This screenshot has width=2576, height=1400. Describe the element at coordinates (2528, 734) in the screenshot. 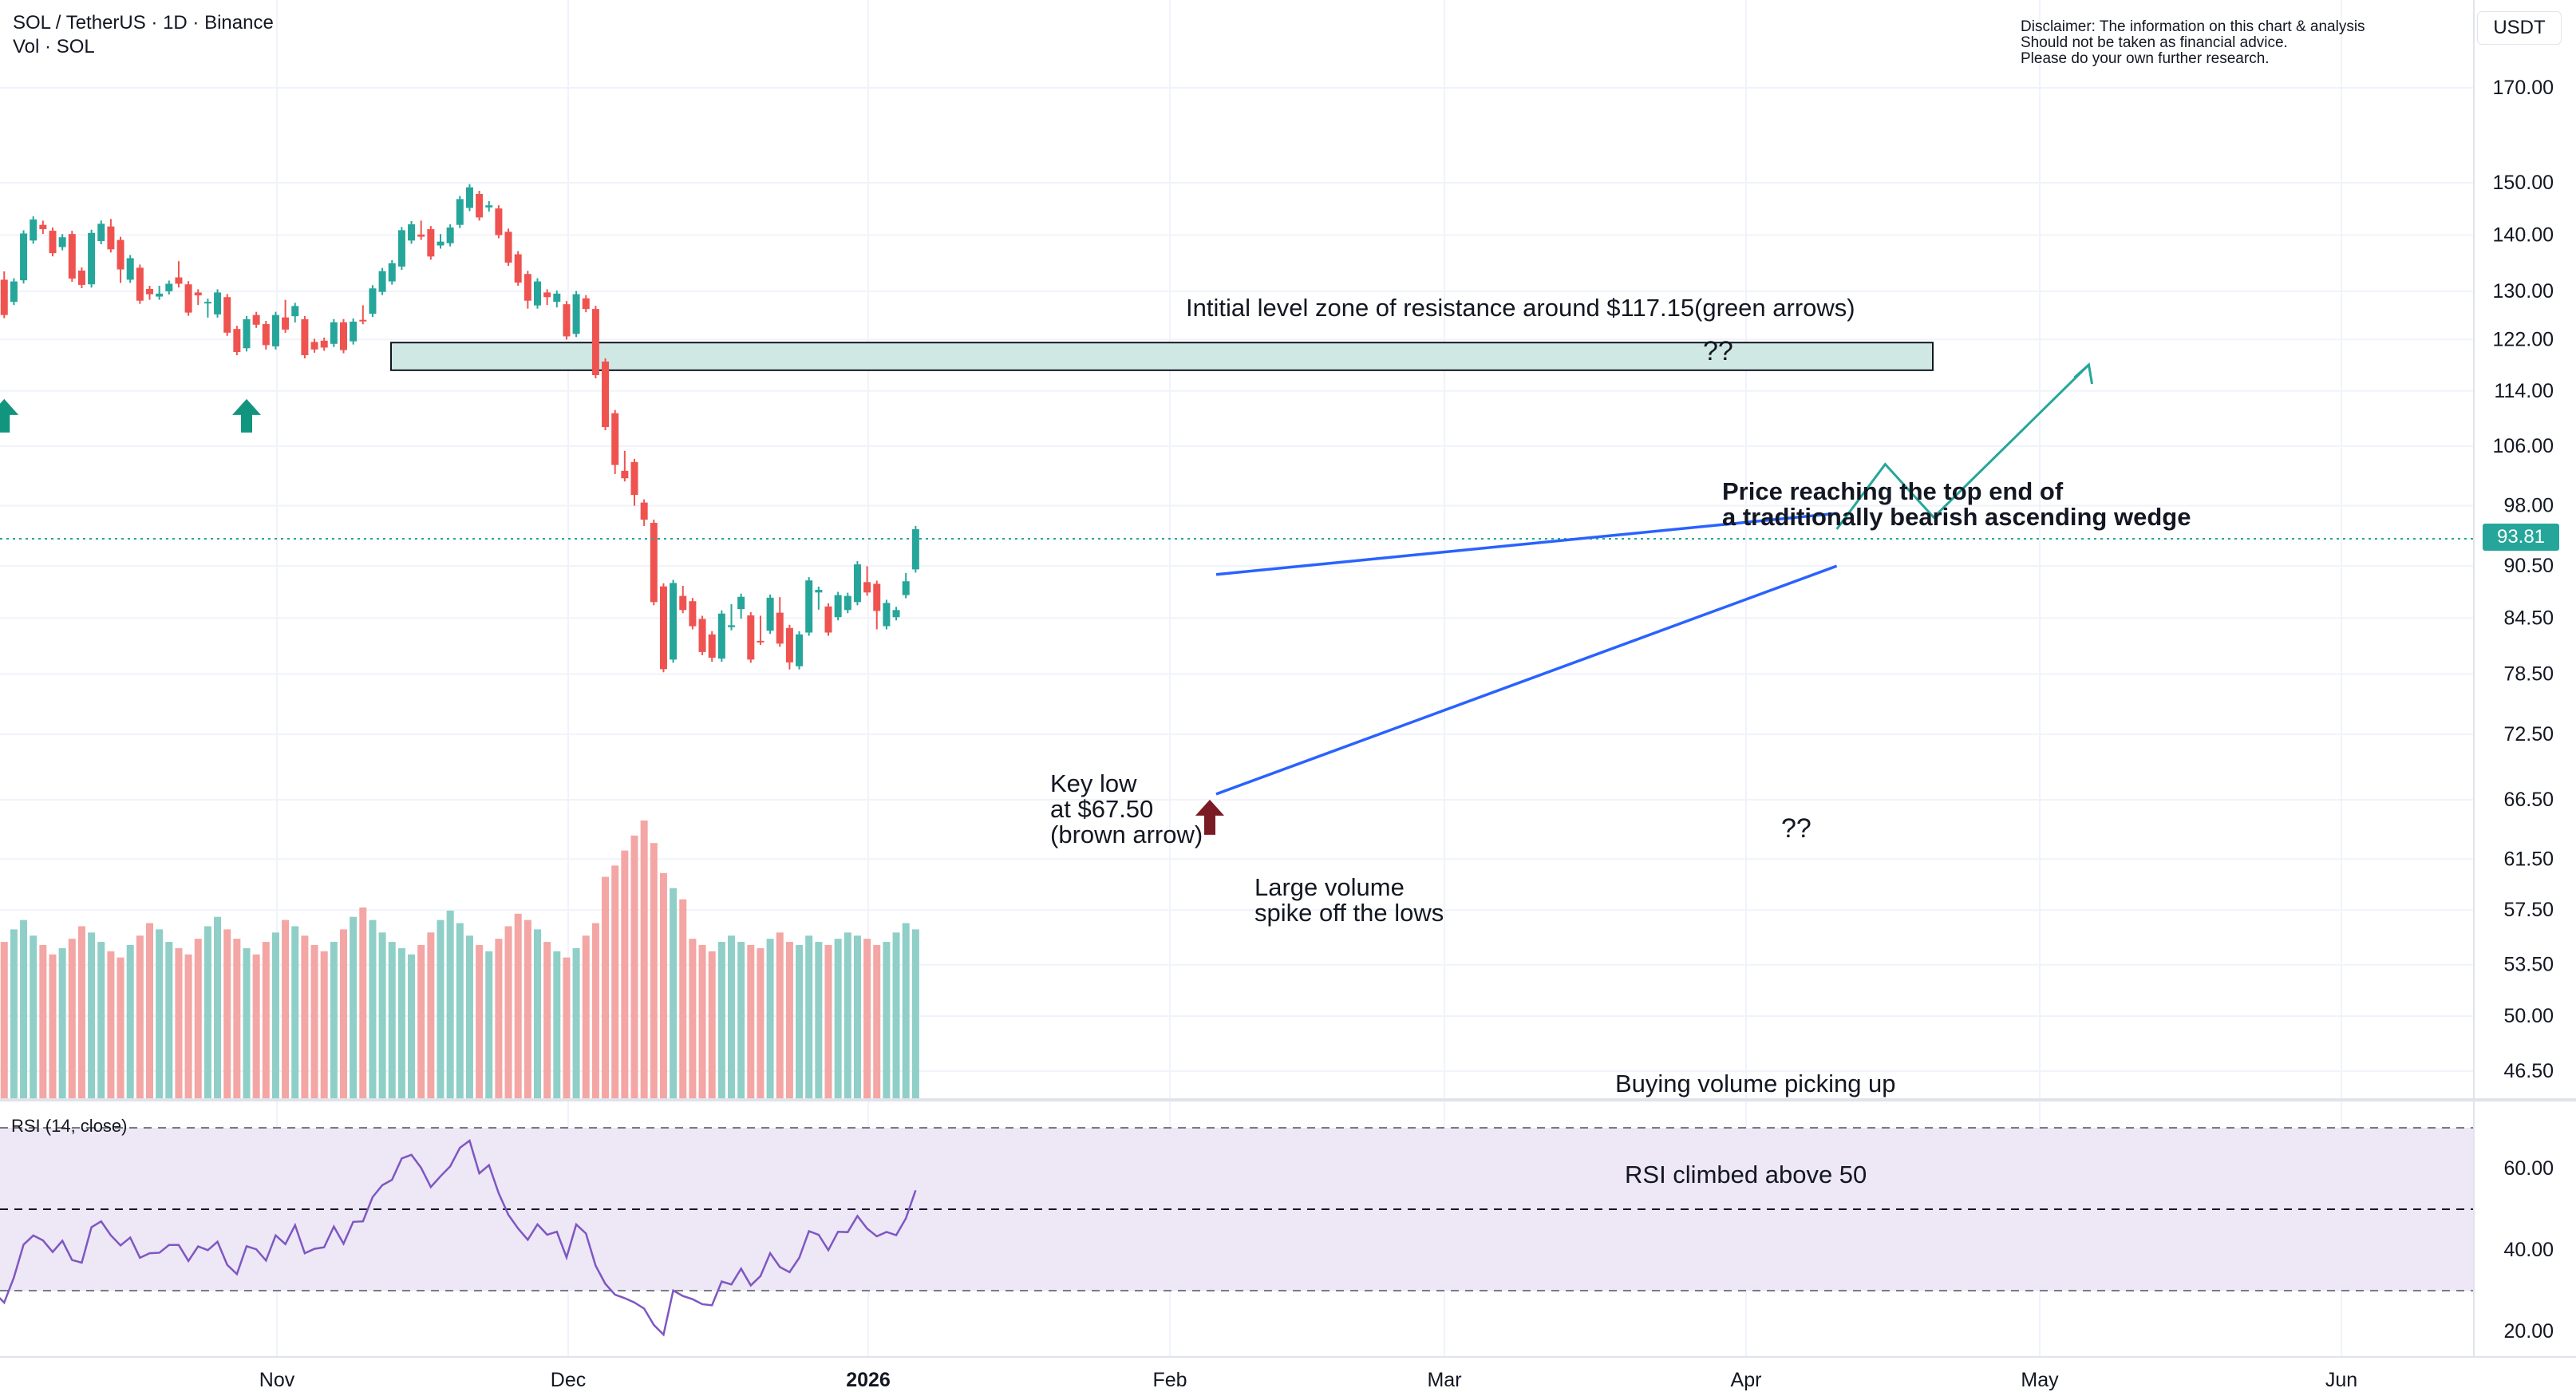

I see `price-tick-label: 72.50` at that location.